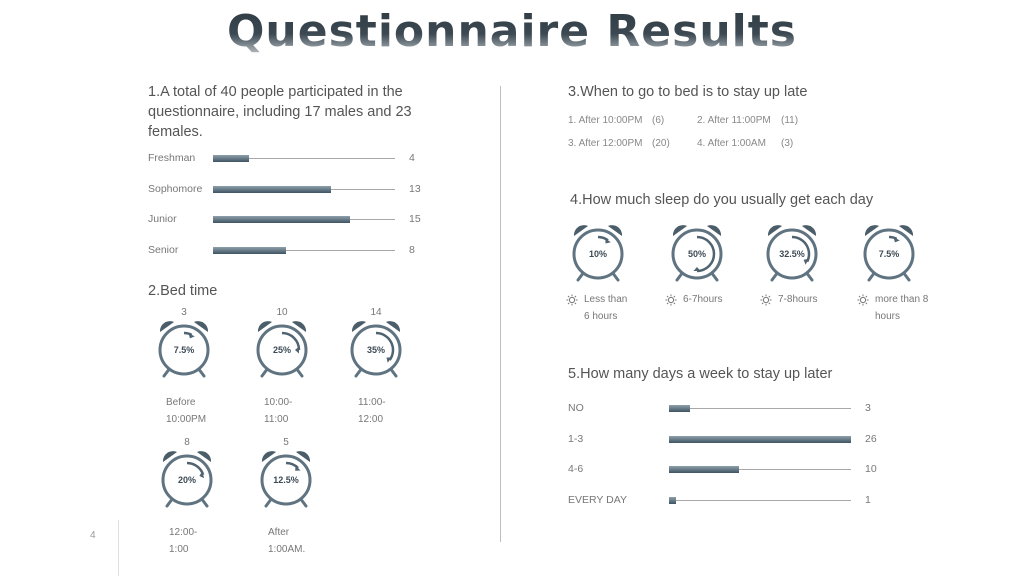  What do you see at coordinates (279, 532) in the screenshot?
I see `clock-label: After` at bounding box center [279, 532].